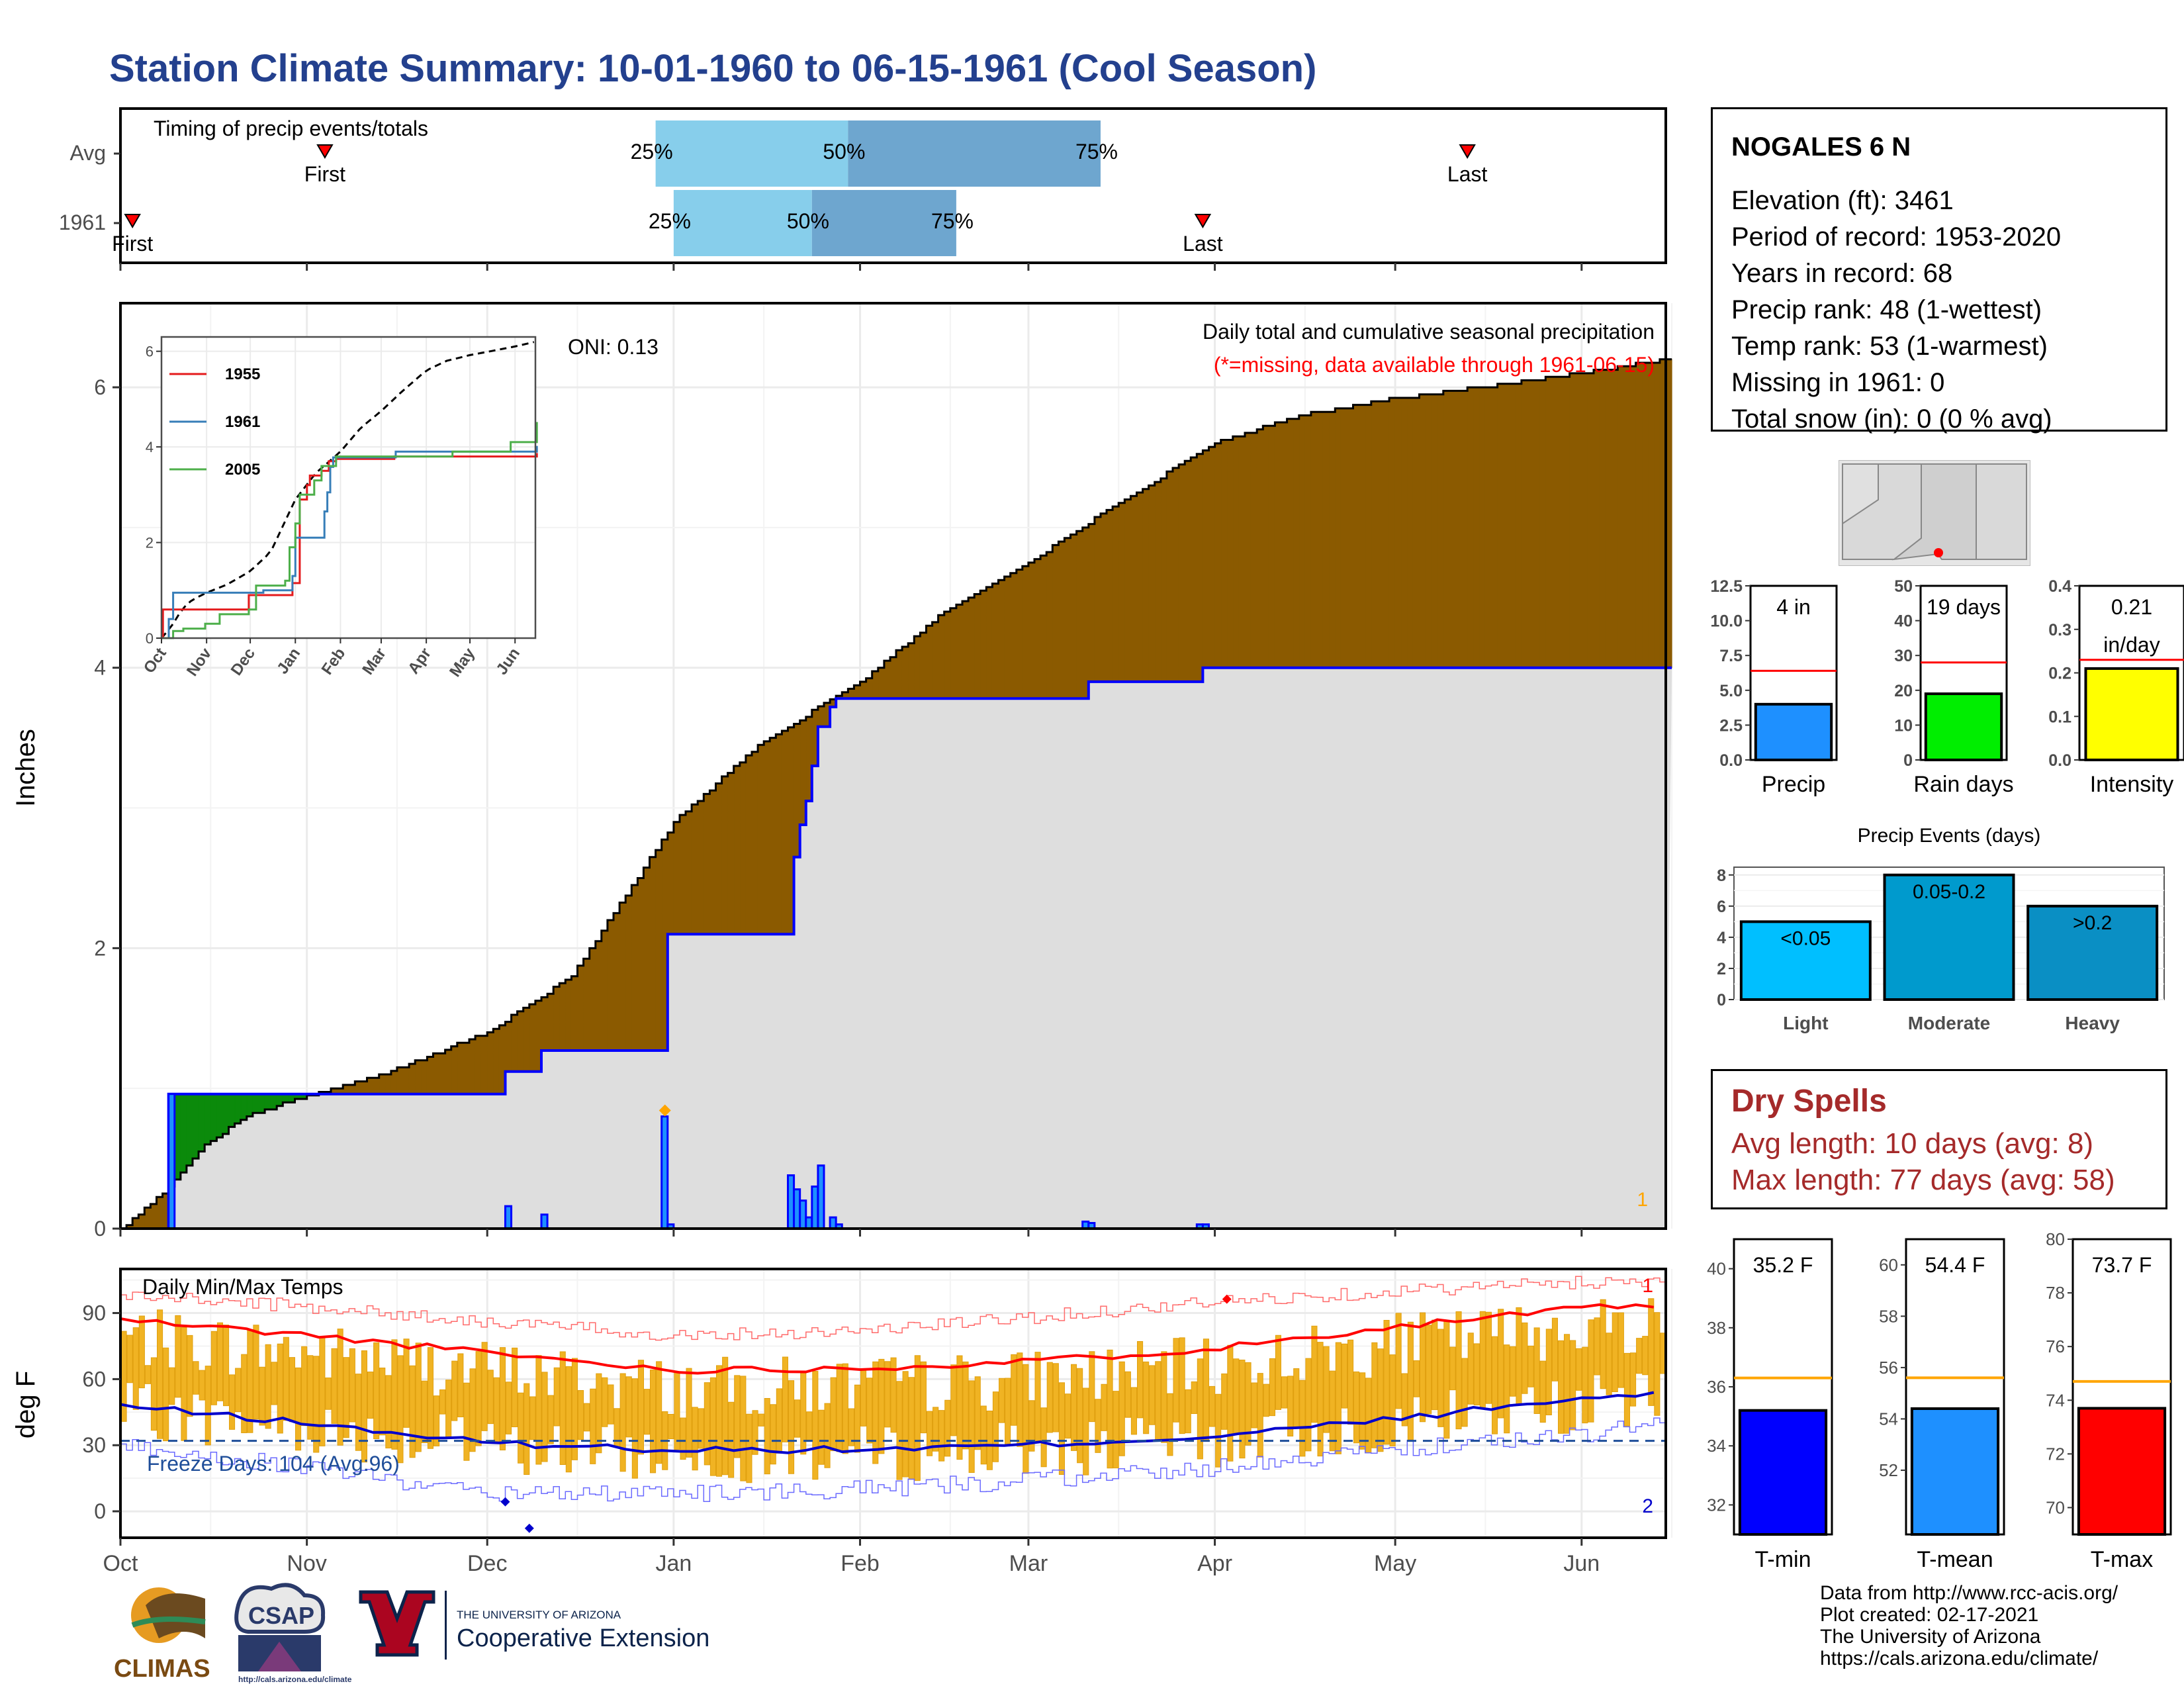 The height and width of the screenshot is (1688, 2184). What do you see at coordinates (242, 422) in the screenshot?
I see `inset-legend-label: 1961` at bounding box center [242, 422].